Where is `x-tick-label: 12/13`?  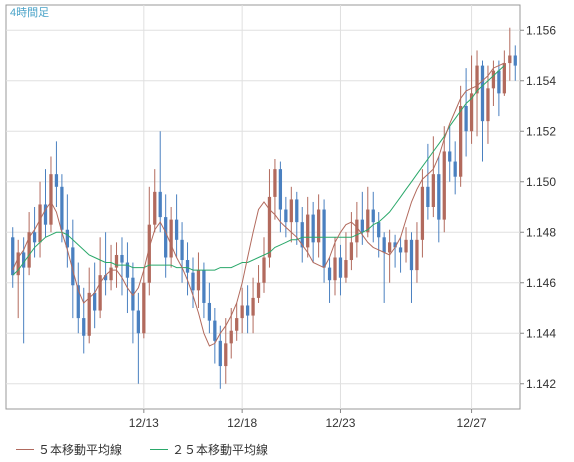 x-tick-label: 12/13 is located at coordinates (144, 423).